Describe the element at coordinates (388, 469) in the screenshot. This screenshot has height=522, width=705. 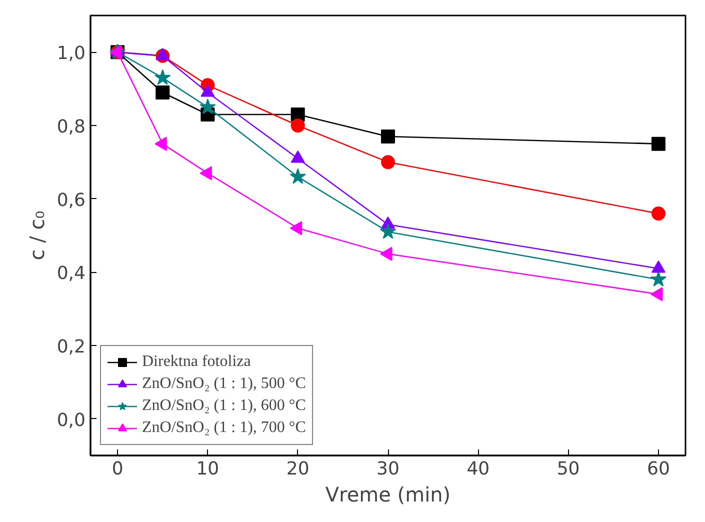
I see `x-tick-label: 30` at that location.